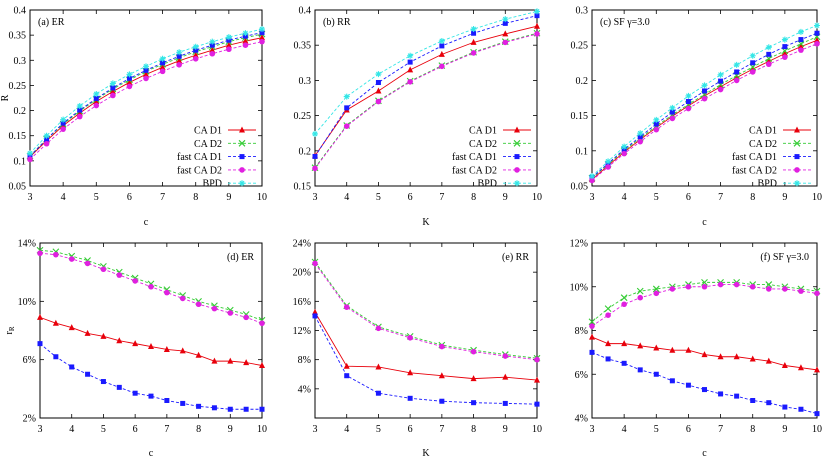  Describe the element at coordinates (315, 429) in the screenshot. I see `x-tick-label: 3` at that location.